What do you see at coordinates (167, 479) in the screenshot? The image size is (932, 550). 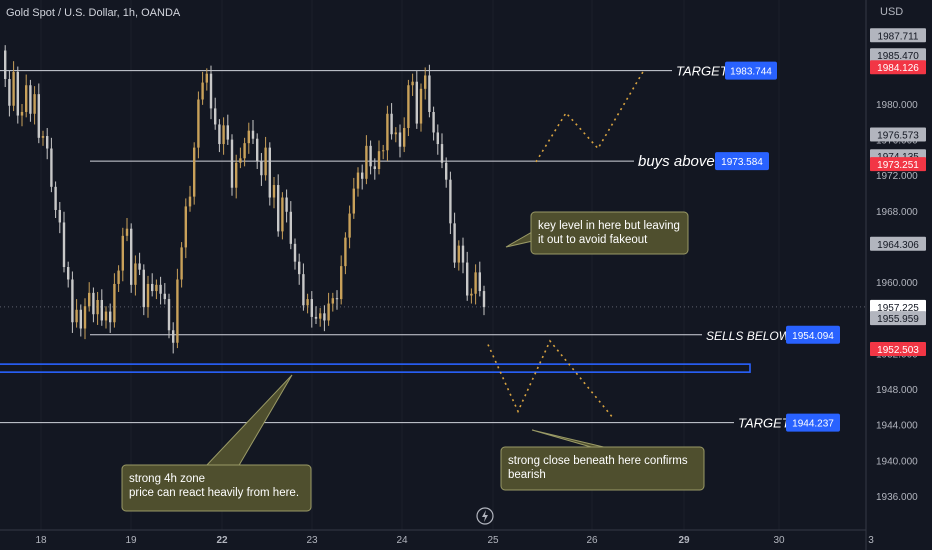 I see `callout-text: strong 4h zone` at bounding box center [167, 479].